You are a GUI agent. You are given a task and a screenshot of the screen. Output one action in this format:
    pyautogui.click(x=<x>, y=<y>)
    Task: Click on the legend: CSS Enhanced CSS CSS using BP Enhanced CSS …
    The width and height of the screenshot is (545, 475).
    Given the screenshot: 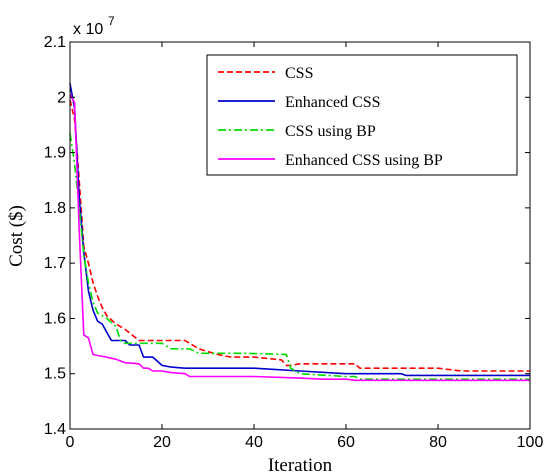 What is the action you would take?
    pyautogui.click(x=362, y=115)
    